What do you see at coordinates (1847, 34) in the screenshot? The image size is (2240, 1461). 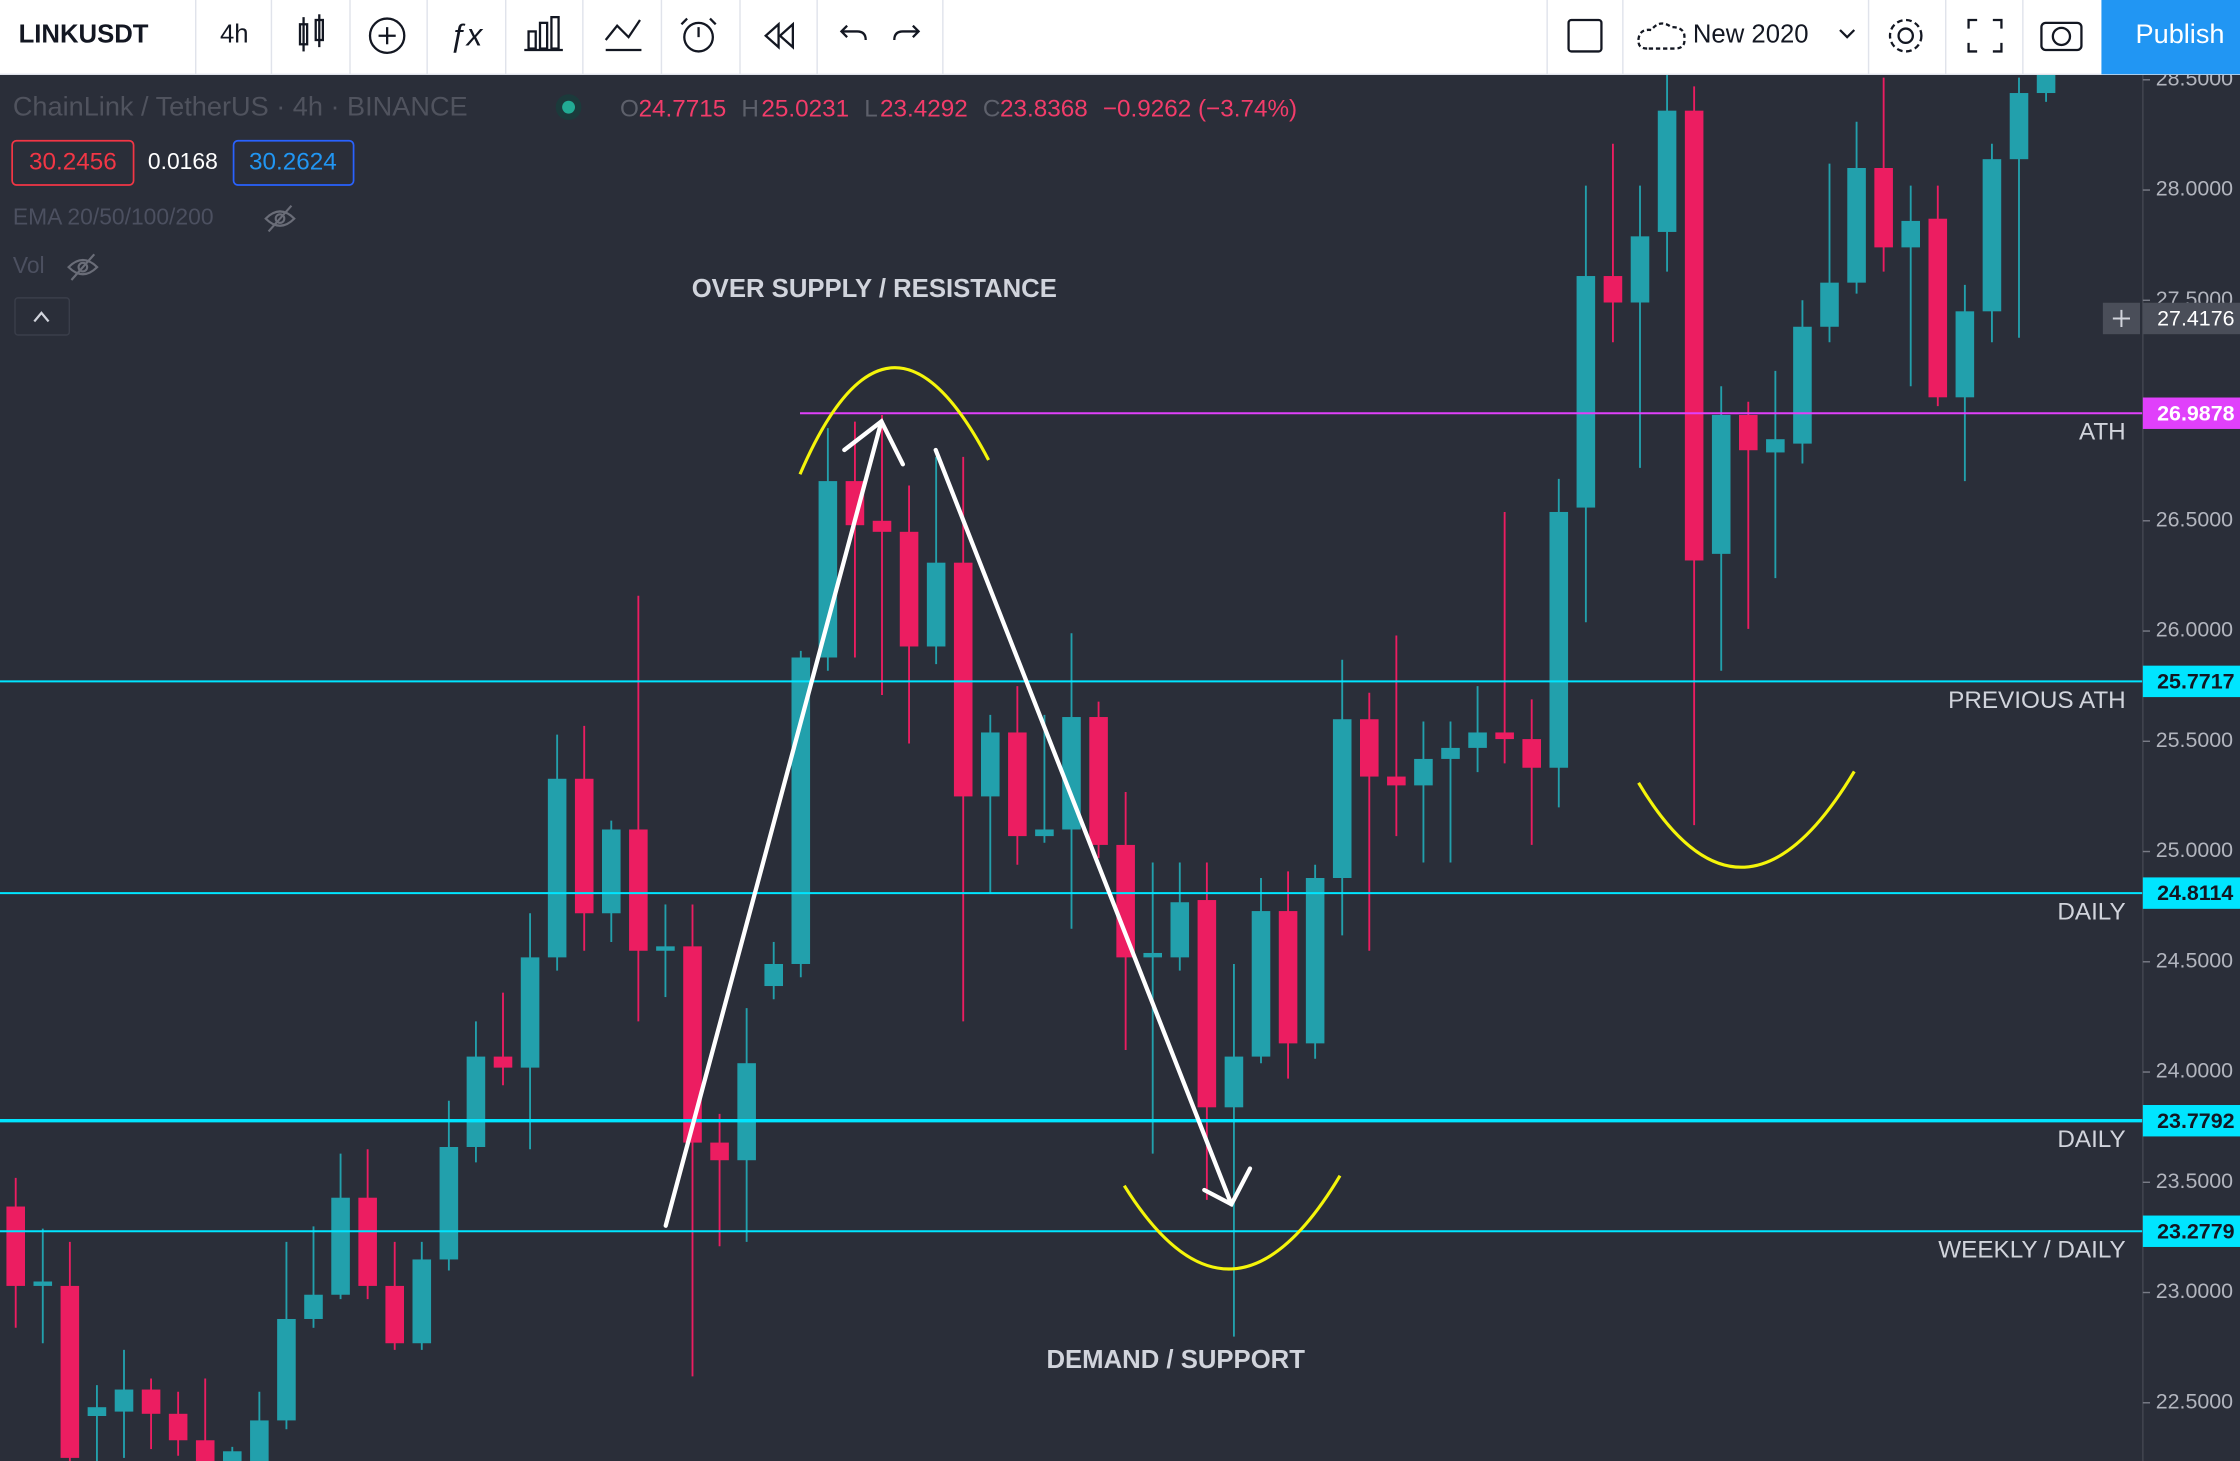 I see `dropdown-icon` at bounding box center [1847, 34].